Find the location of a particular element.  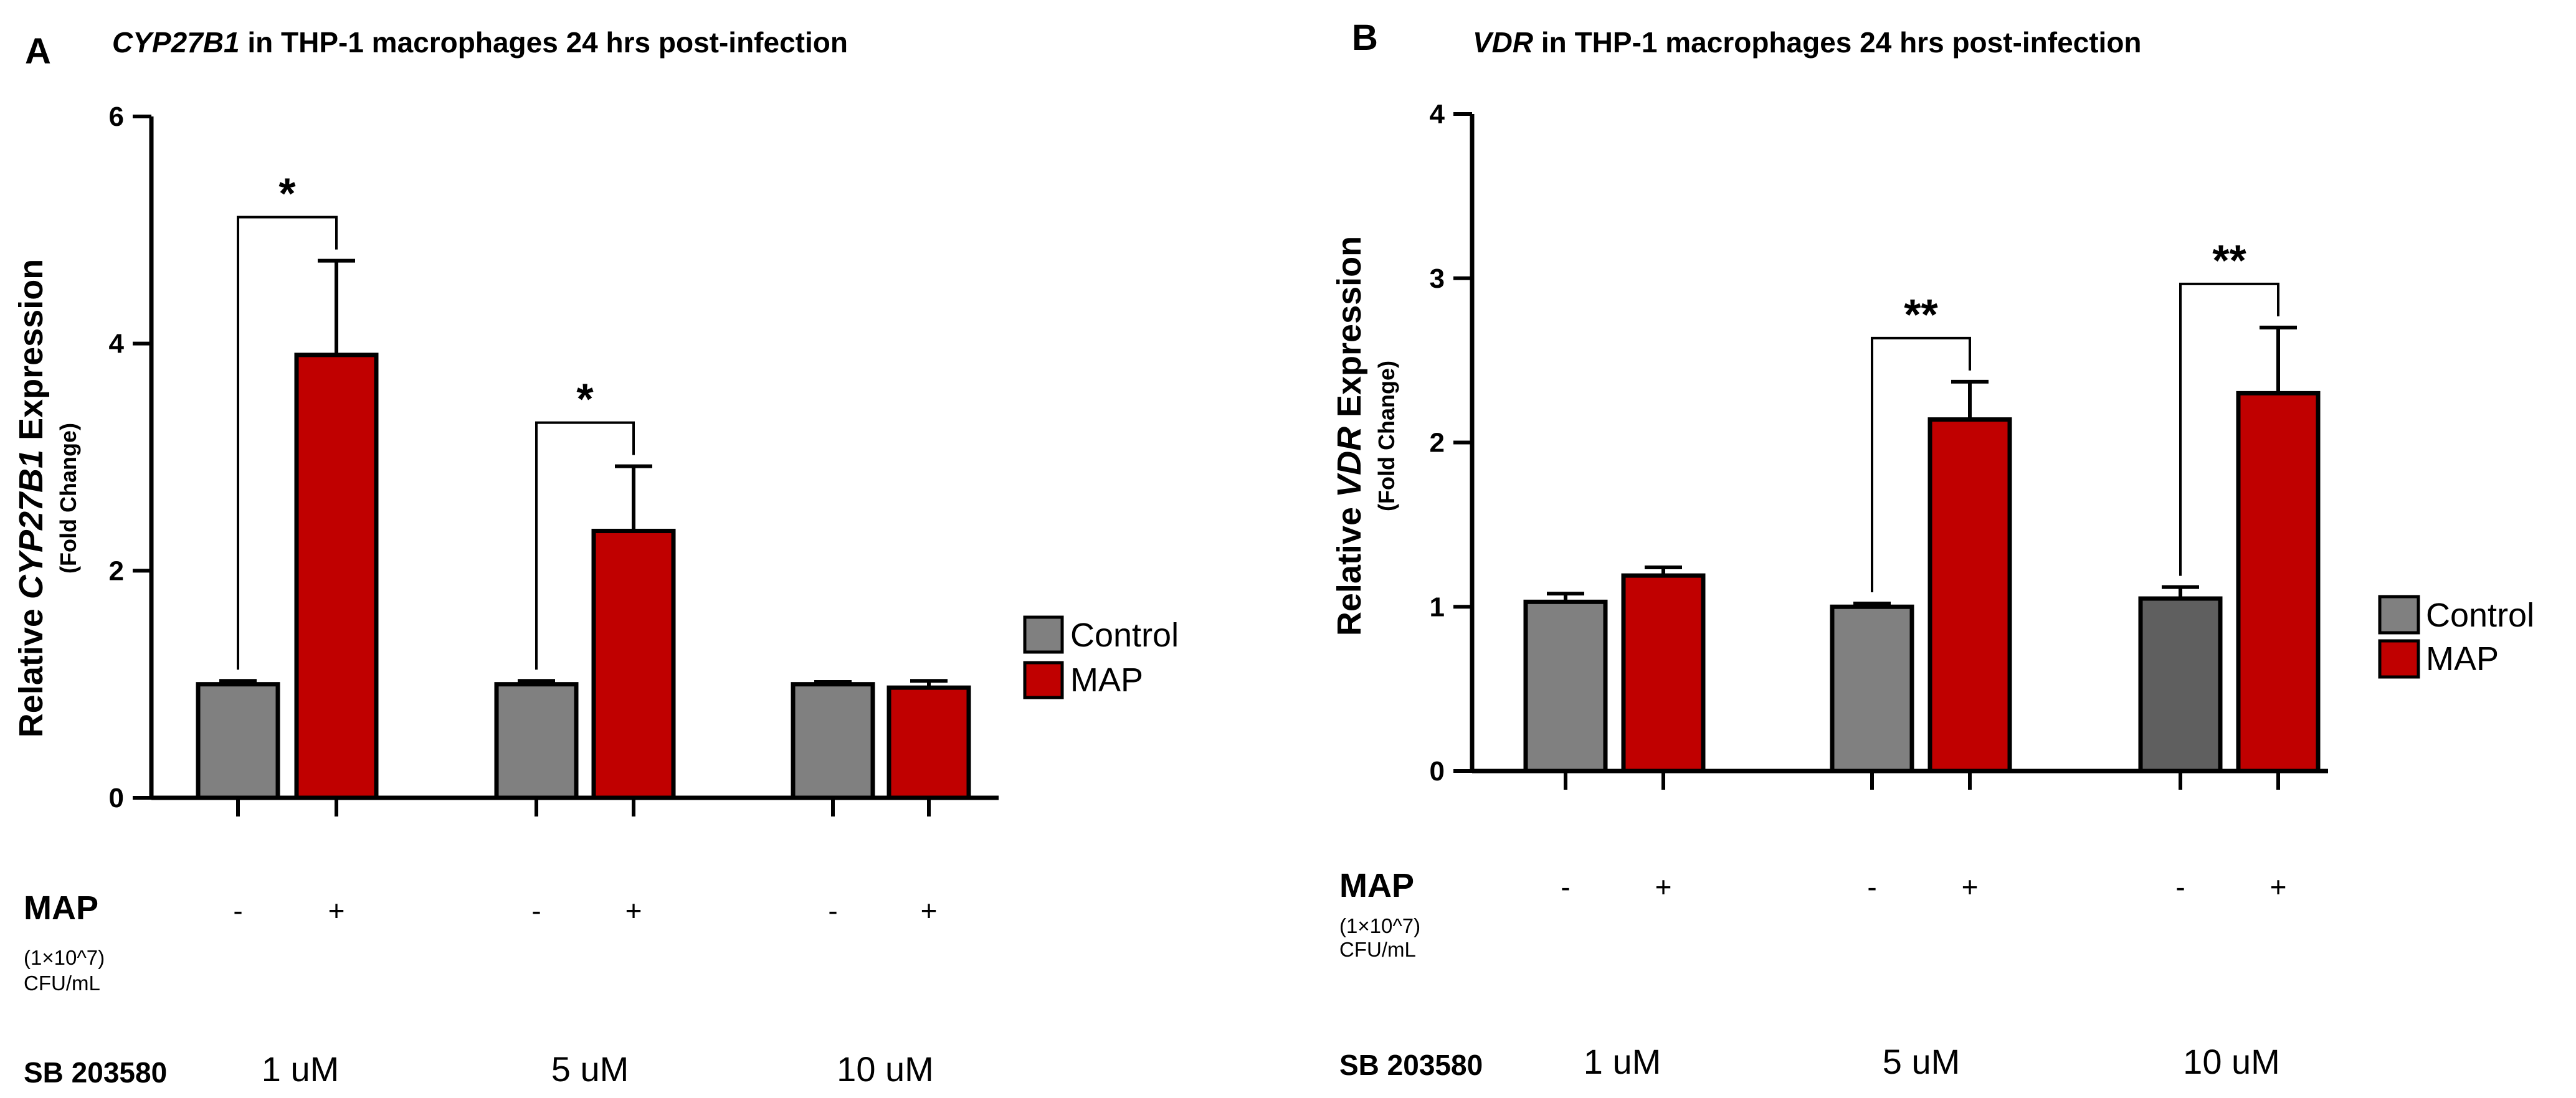

panel-b-y-tick-label: 1 is located at coordinates (1437, 607).